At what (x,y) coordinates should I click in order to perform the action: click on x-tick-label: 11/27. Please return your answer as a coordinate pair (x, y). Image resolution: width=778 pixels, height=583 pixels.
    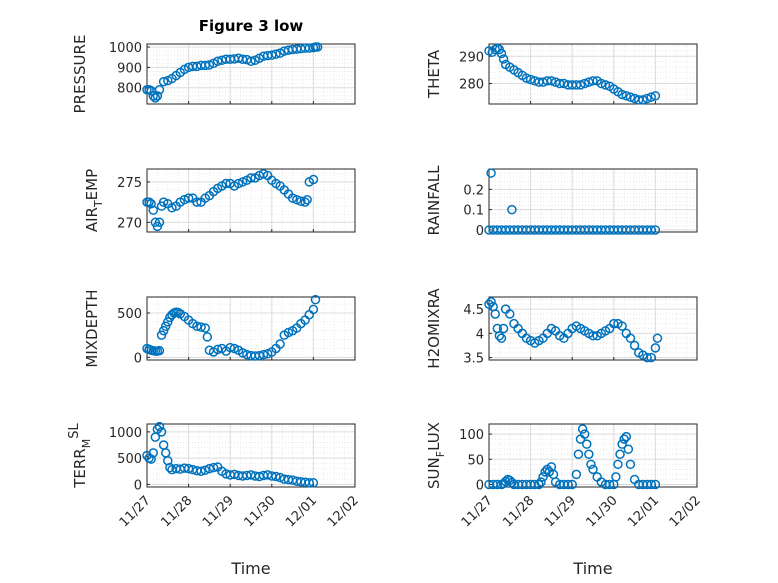
    Looking at the image, I should click on (477, 511).